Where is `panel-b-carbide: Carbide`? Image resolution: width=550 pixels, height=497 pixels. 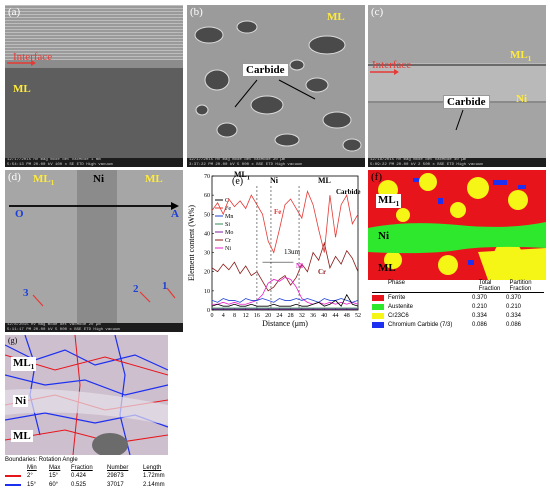 panel-b-carbide: Carbide is located at coordinates (265, 70).